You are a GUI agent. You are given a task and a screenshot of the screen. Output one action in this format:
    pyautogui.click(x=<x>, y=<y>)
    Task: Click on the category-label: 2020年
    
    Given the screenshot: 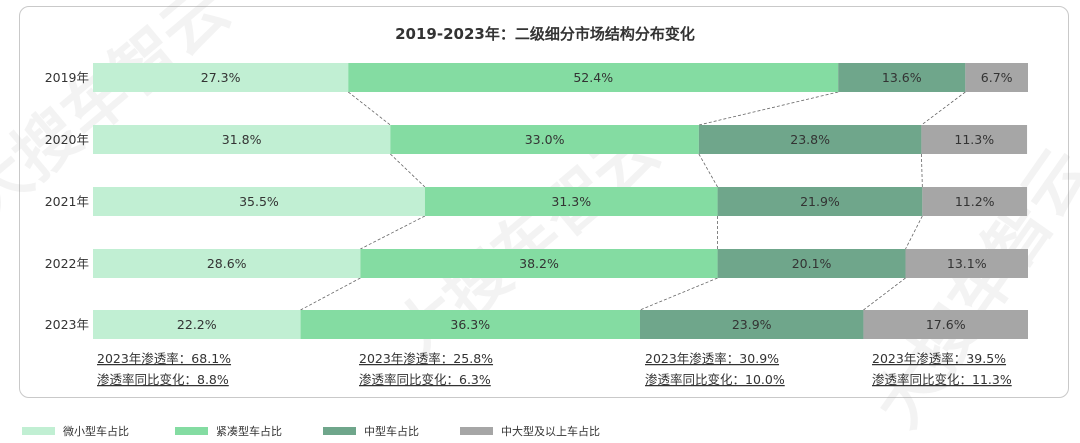 What is the action you would take?
    pyautogui.click(x=67, y=139)
    